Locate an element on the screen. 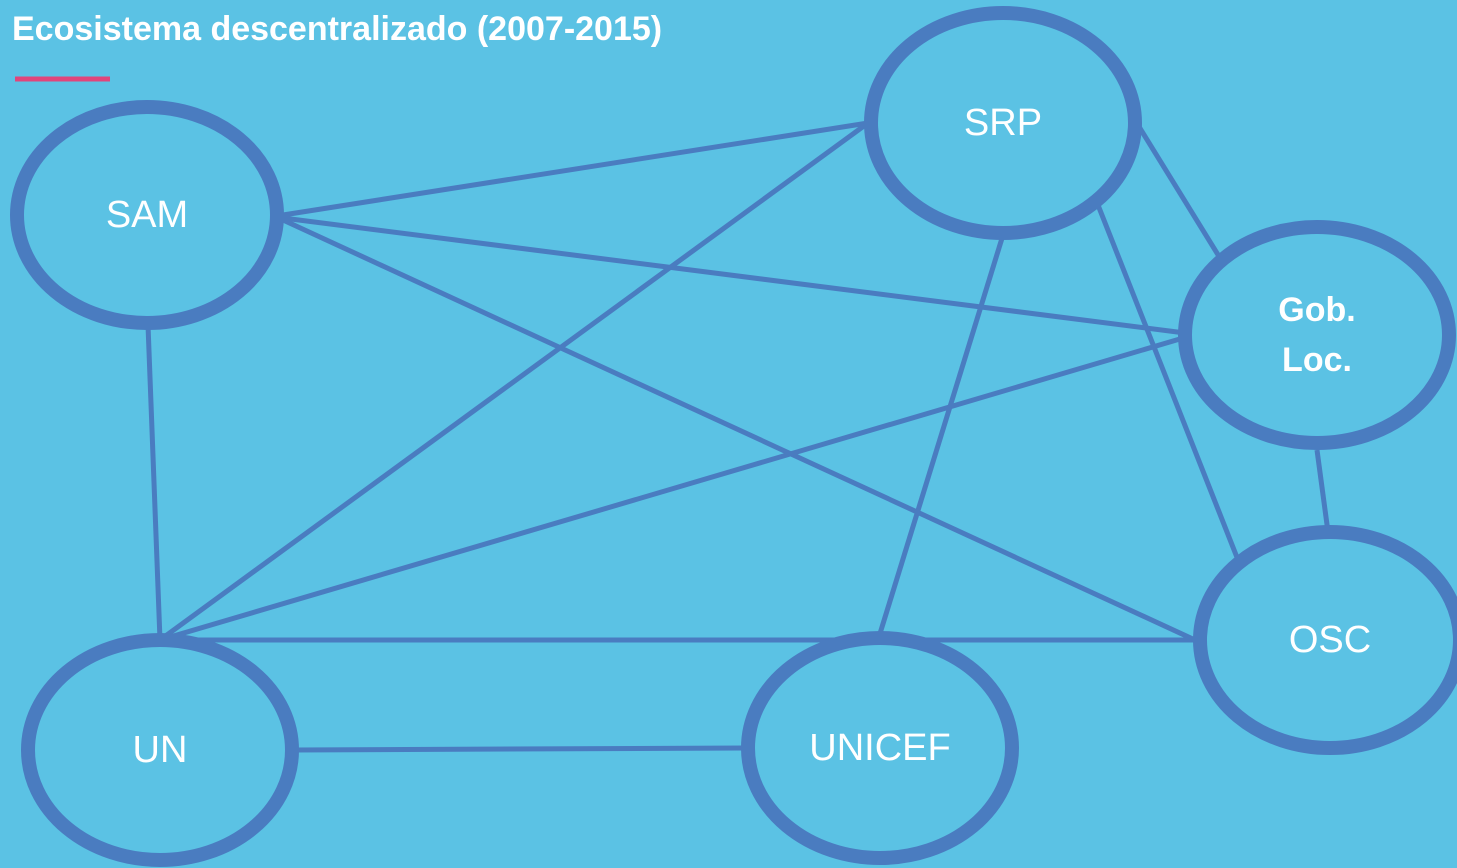  node-label: UN is located at coordinates (160, 750).